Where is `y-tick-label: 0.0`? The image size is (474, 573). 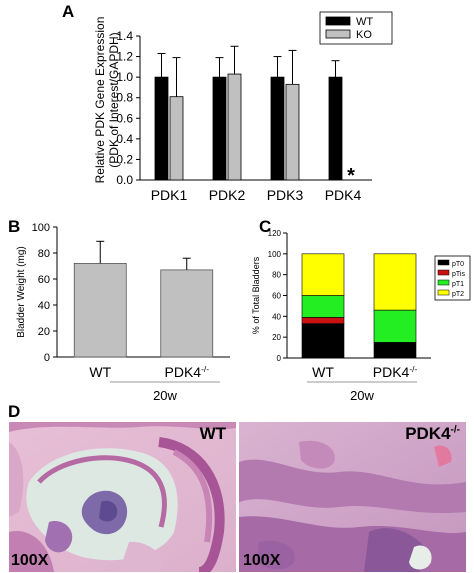
y-tick-label: 0.0 is located at coordinates (124, 180).